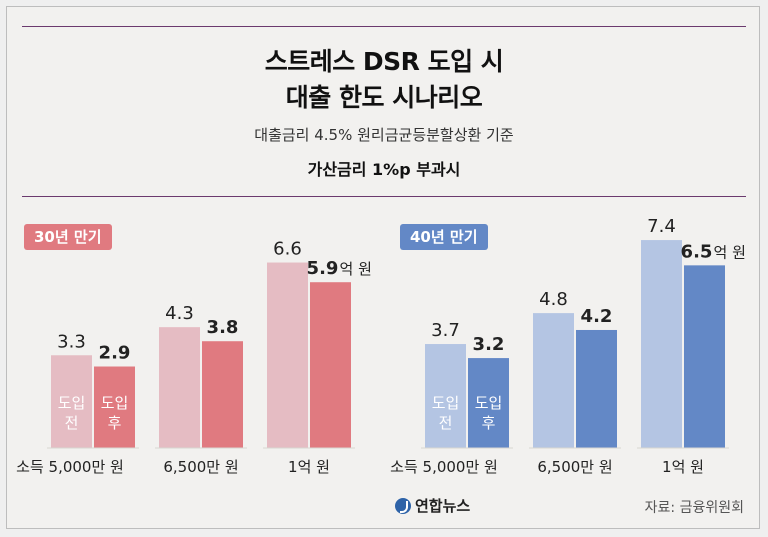 The image size is (768, 537). What do you see at coordinates (179, 313) in the screenshot?
I see `value-label-0-1-0: 4.3` at bounding box center [179, 313].